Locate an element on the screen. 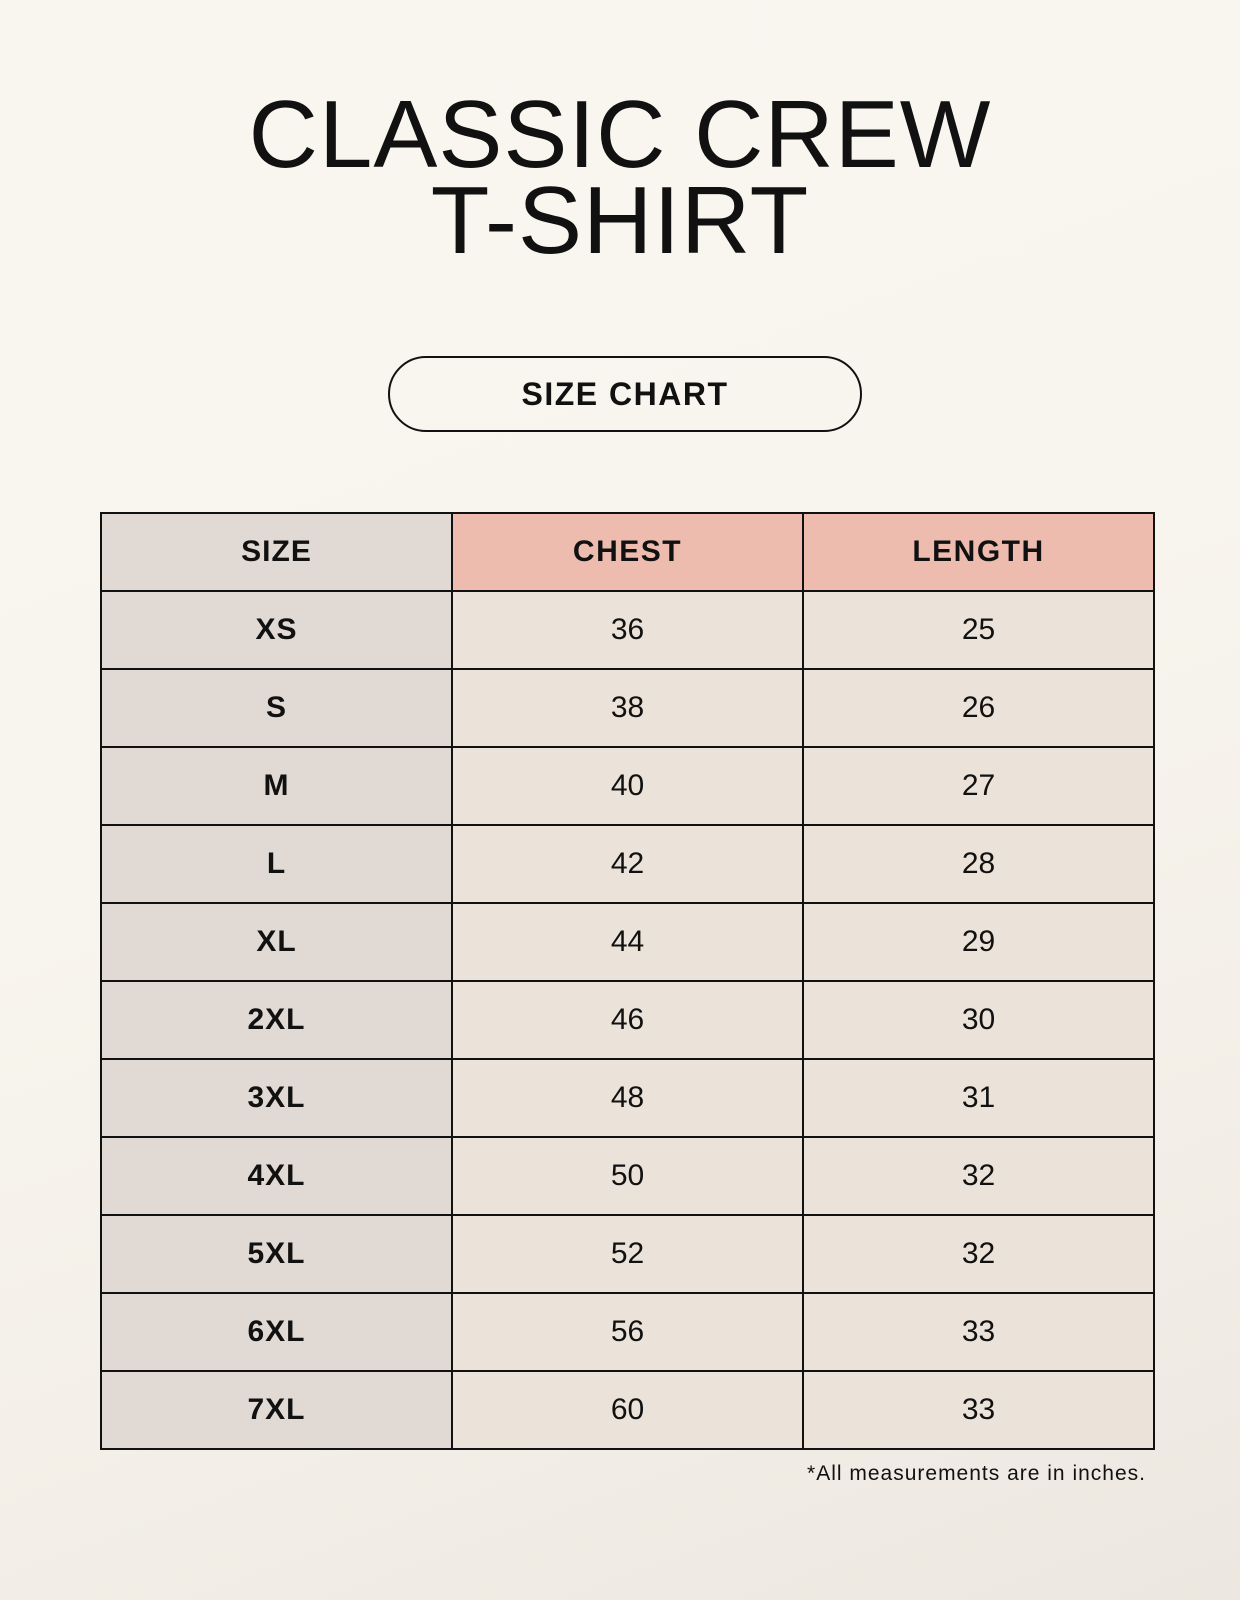  chest-cell: 52 is located at coordinates (627, 1254).